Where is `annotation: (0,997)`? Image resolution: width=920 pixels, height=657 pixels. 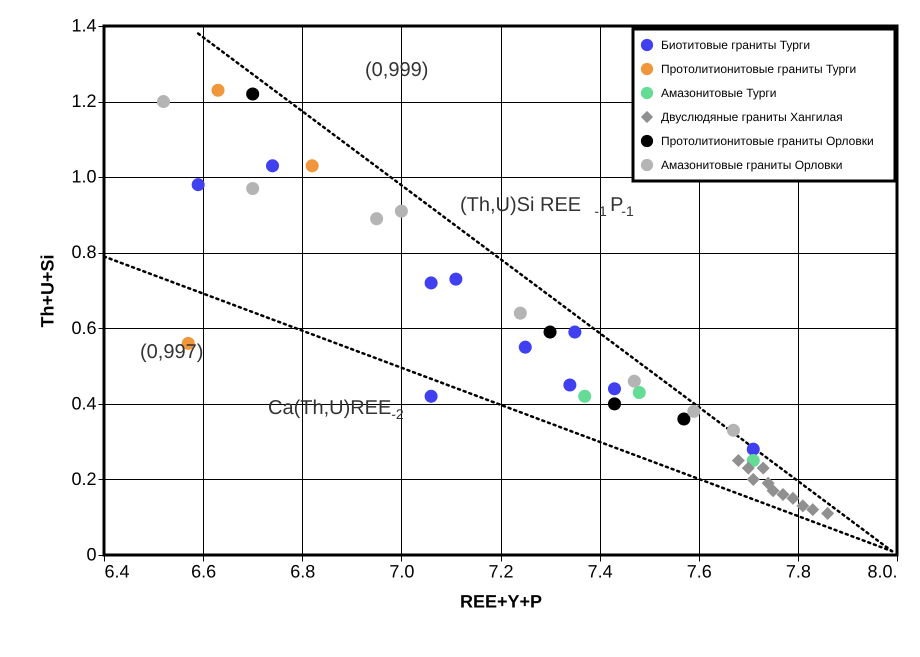 annotation: (0,997) is located at coordinates (172, 352).